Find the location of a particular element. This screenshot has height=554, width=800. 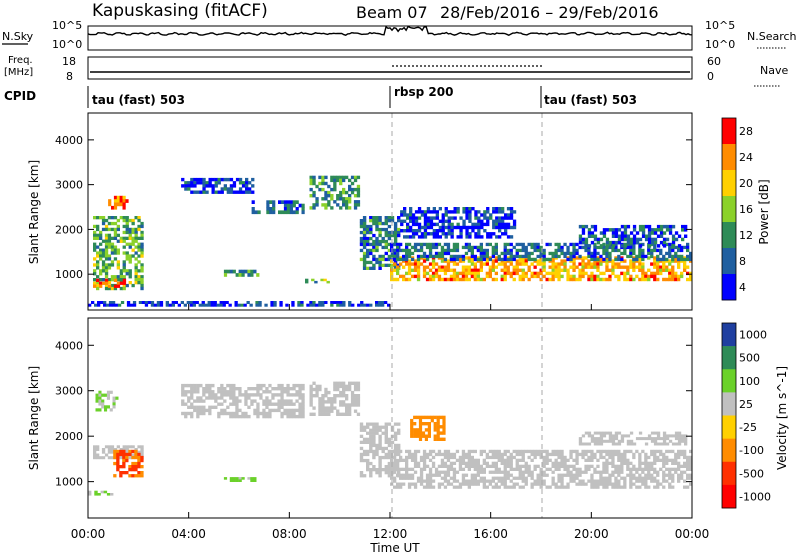

colorbar-tick-label: -25 is located at coordinates (748, 427).